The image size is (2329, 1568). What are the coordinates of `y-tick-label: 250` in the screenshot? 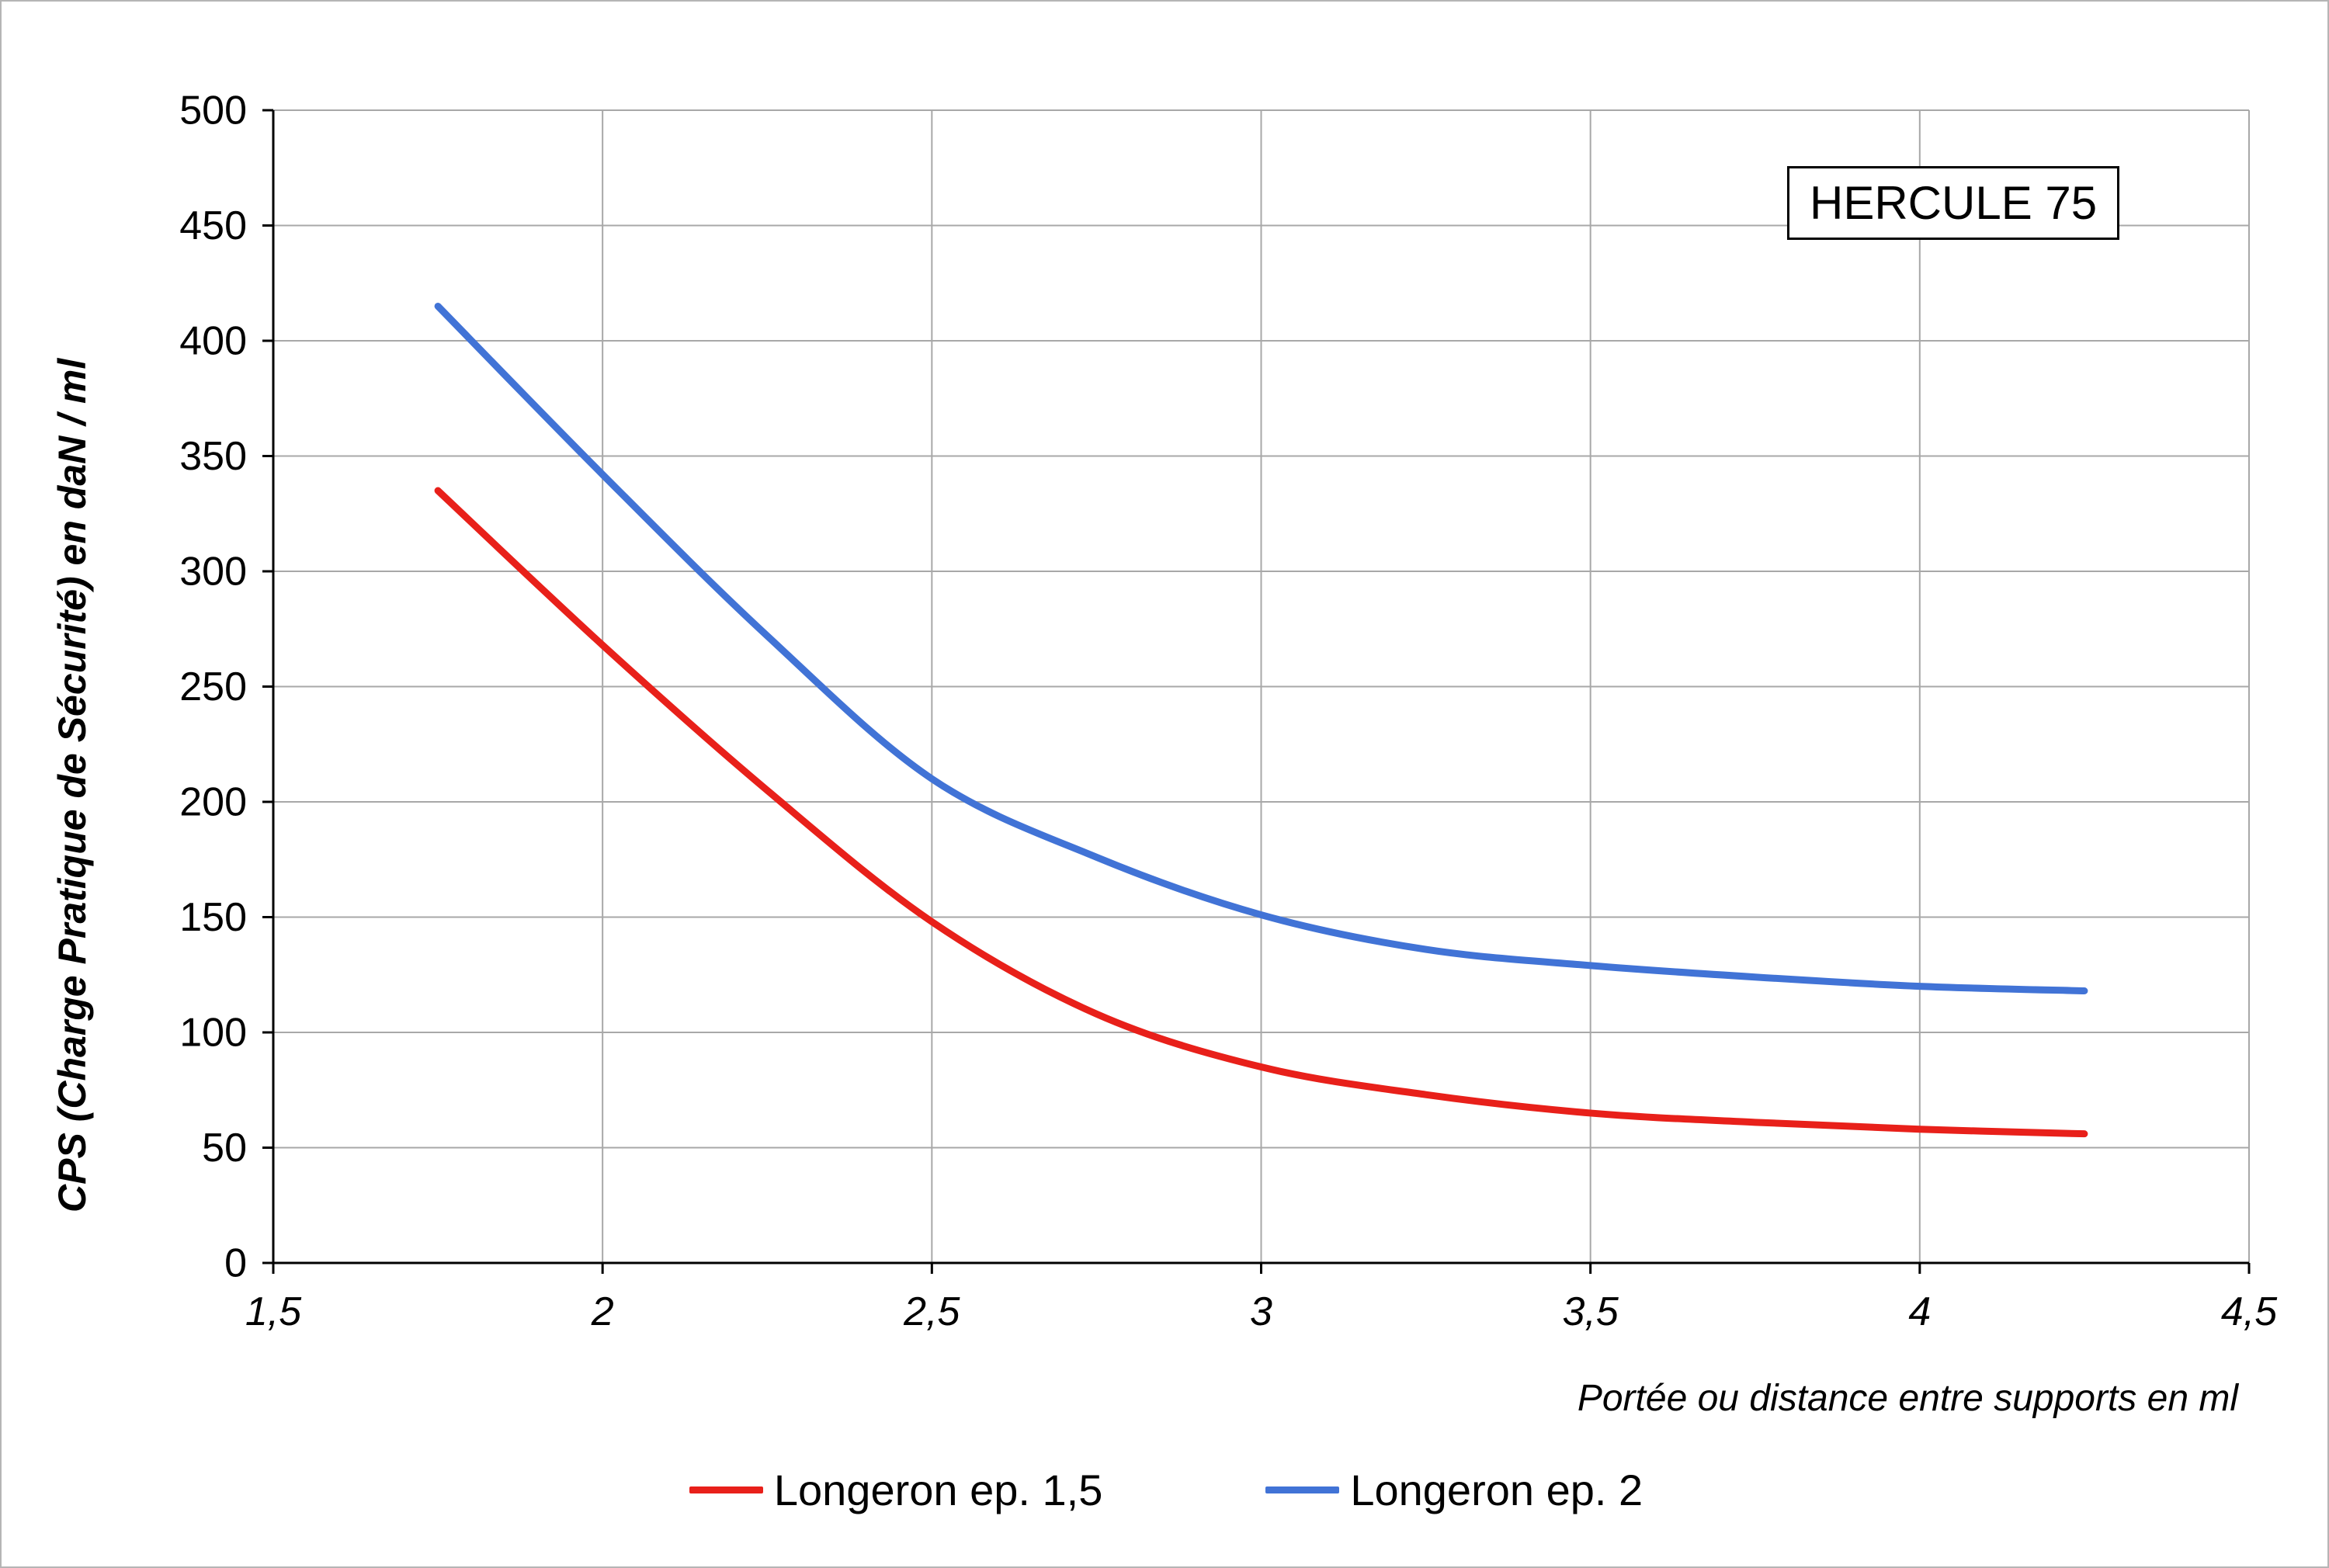 It's located at (213, 686).